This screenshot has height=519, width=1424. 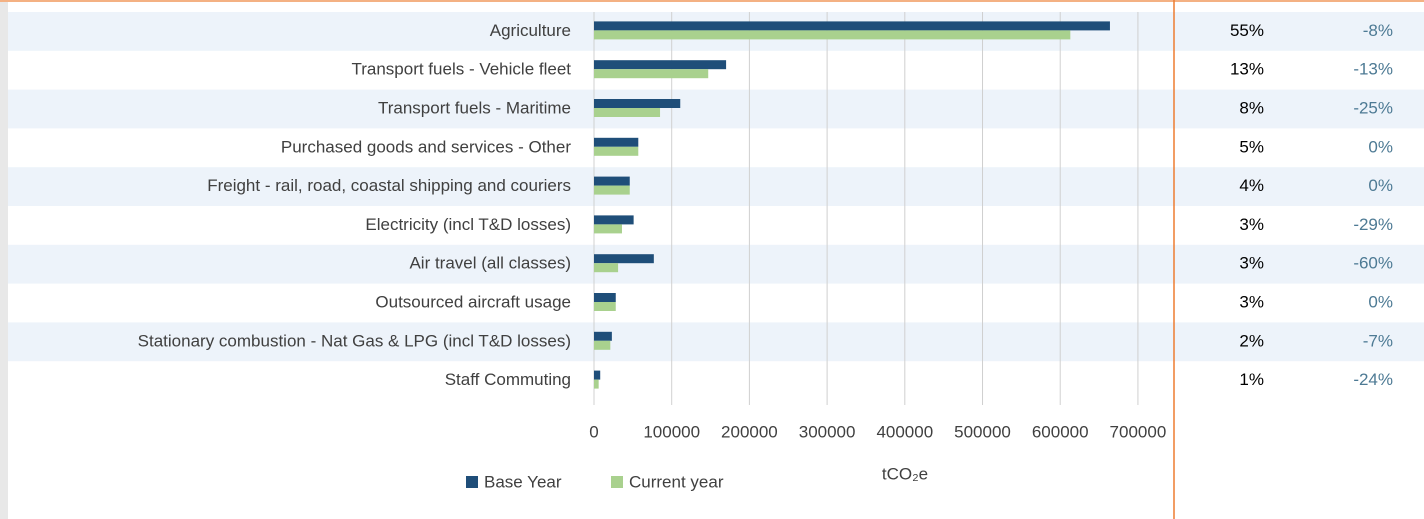 I want to click on change: -60%, so click(x=1373, y=263).